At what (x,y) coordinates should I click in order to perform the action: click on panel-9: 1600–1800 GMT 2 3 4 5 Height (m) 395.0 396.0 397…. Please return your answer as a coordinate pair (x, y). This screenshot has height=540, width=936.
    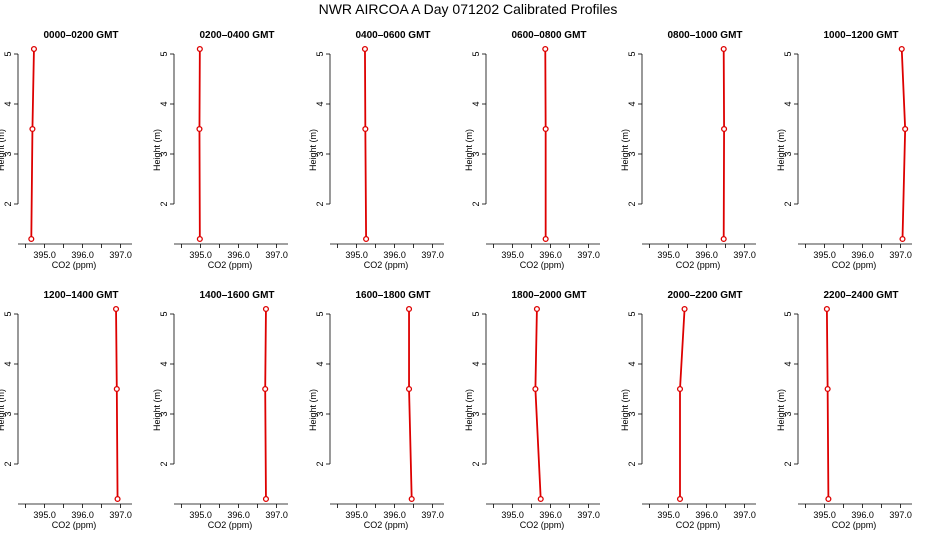
    Looking at the image, I should click on (376, 410).